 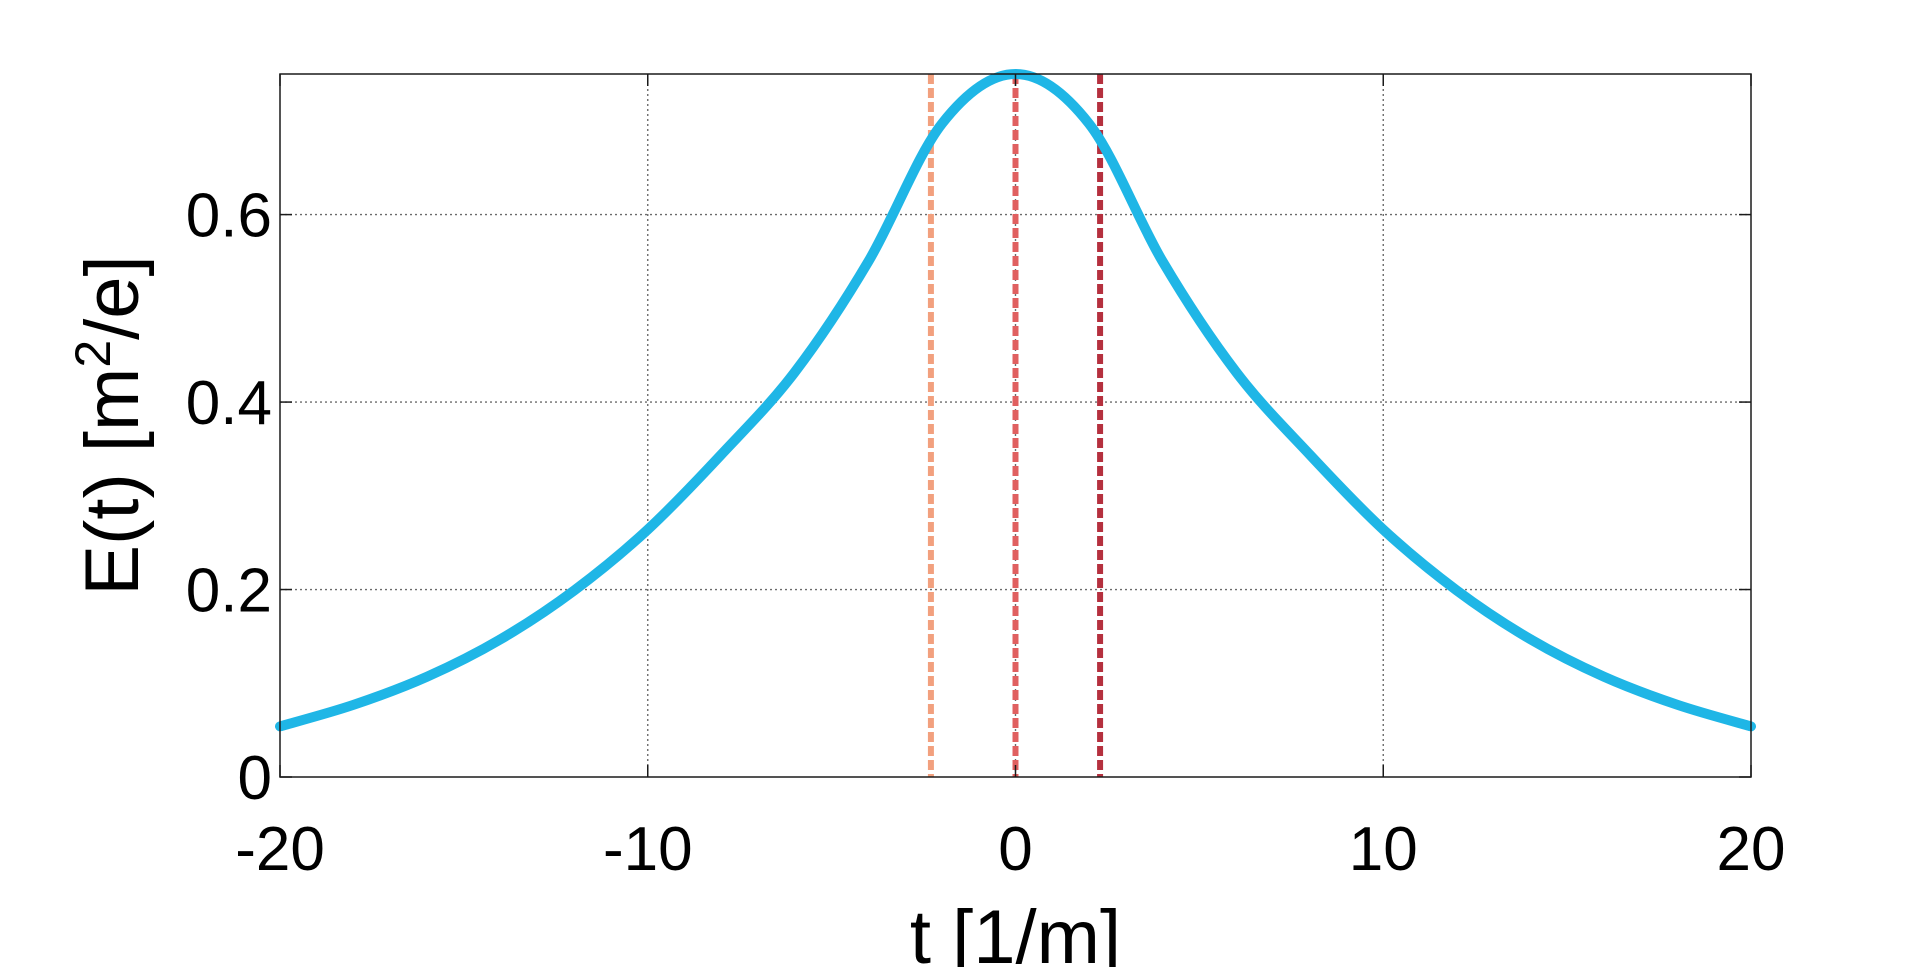 I want to click on x-tick-label: -10, so click(x=648, y=849).